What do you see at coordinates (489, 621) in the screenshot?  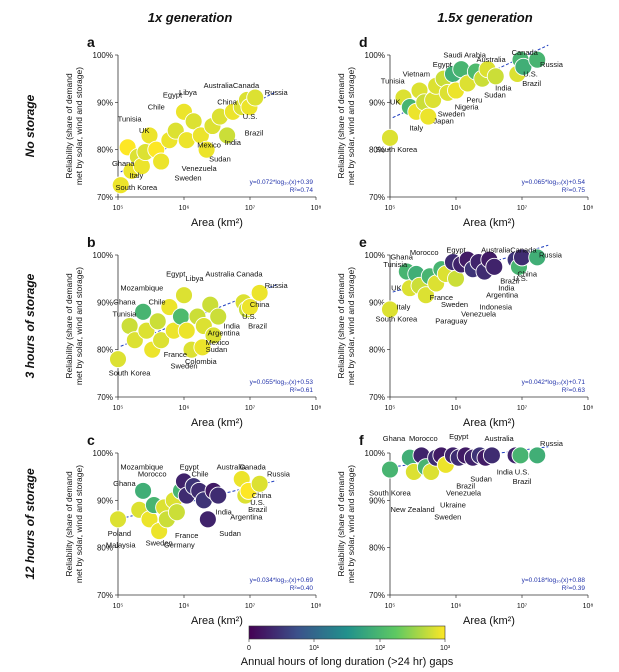 I see `x-axis-label: Area (km²)` at bounding box center [489, 621].